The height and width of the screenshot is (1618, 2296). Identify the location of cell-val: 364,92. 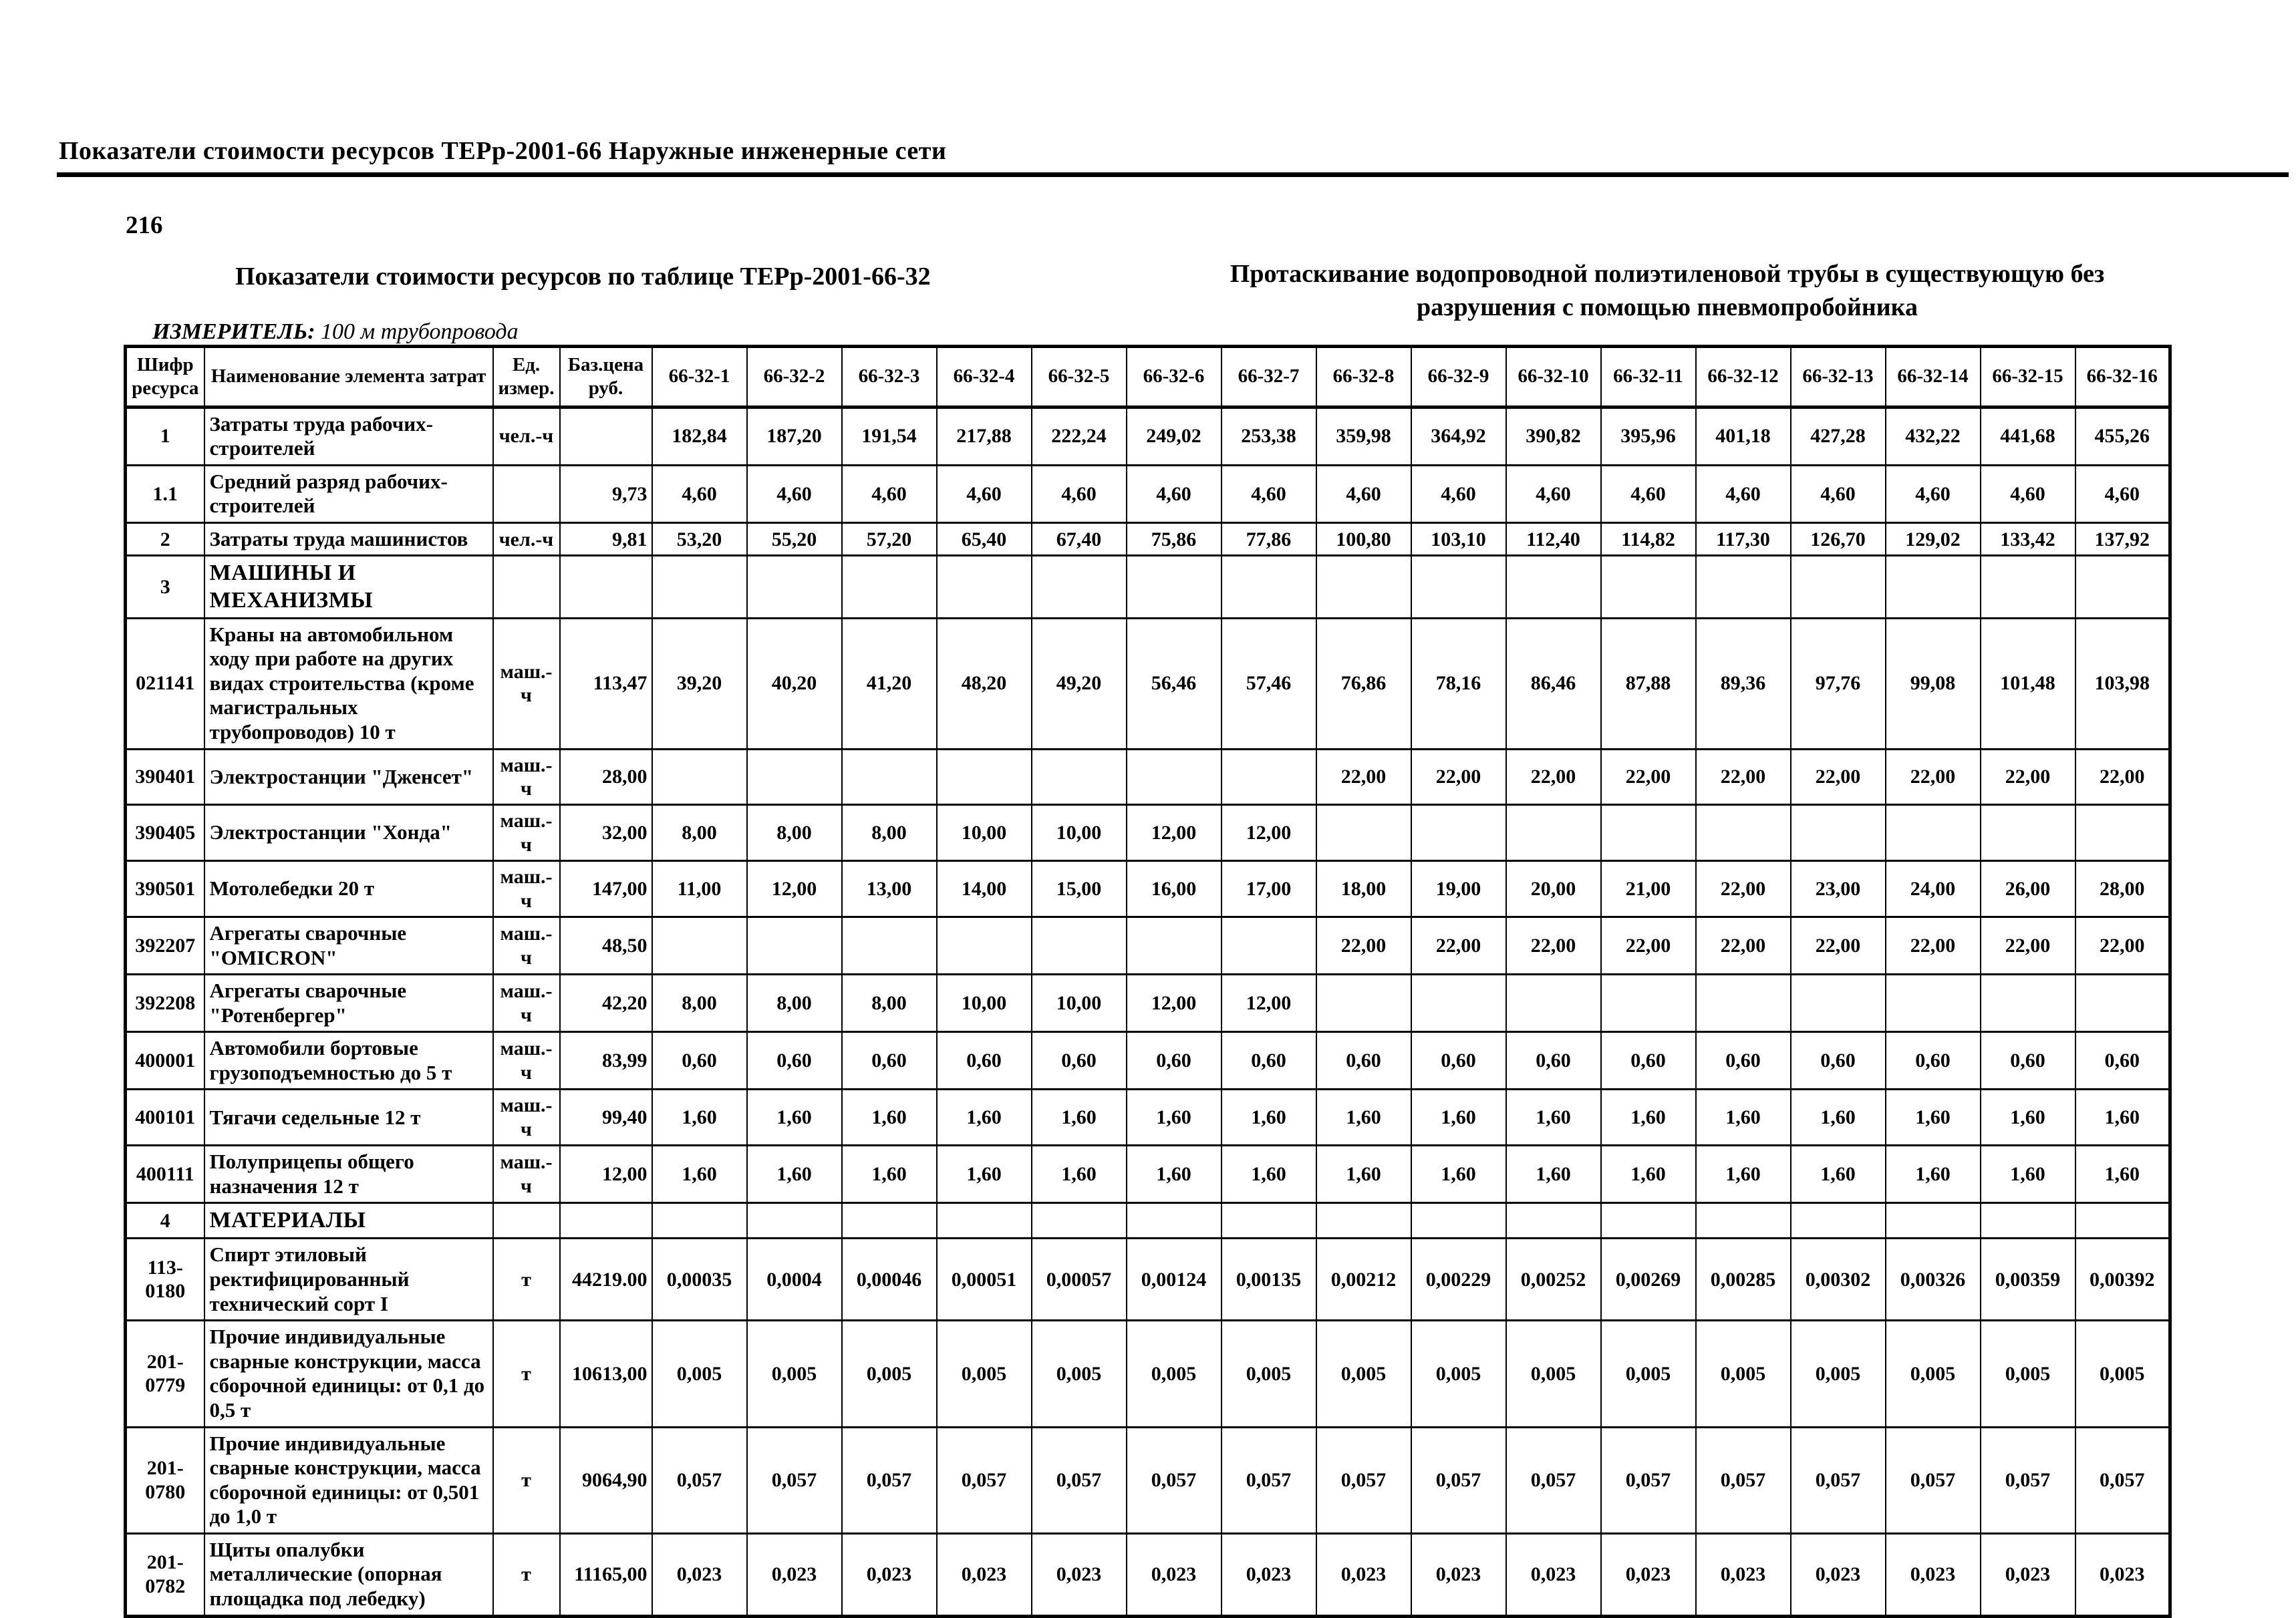
(1459, 436).